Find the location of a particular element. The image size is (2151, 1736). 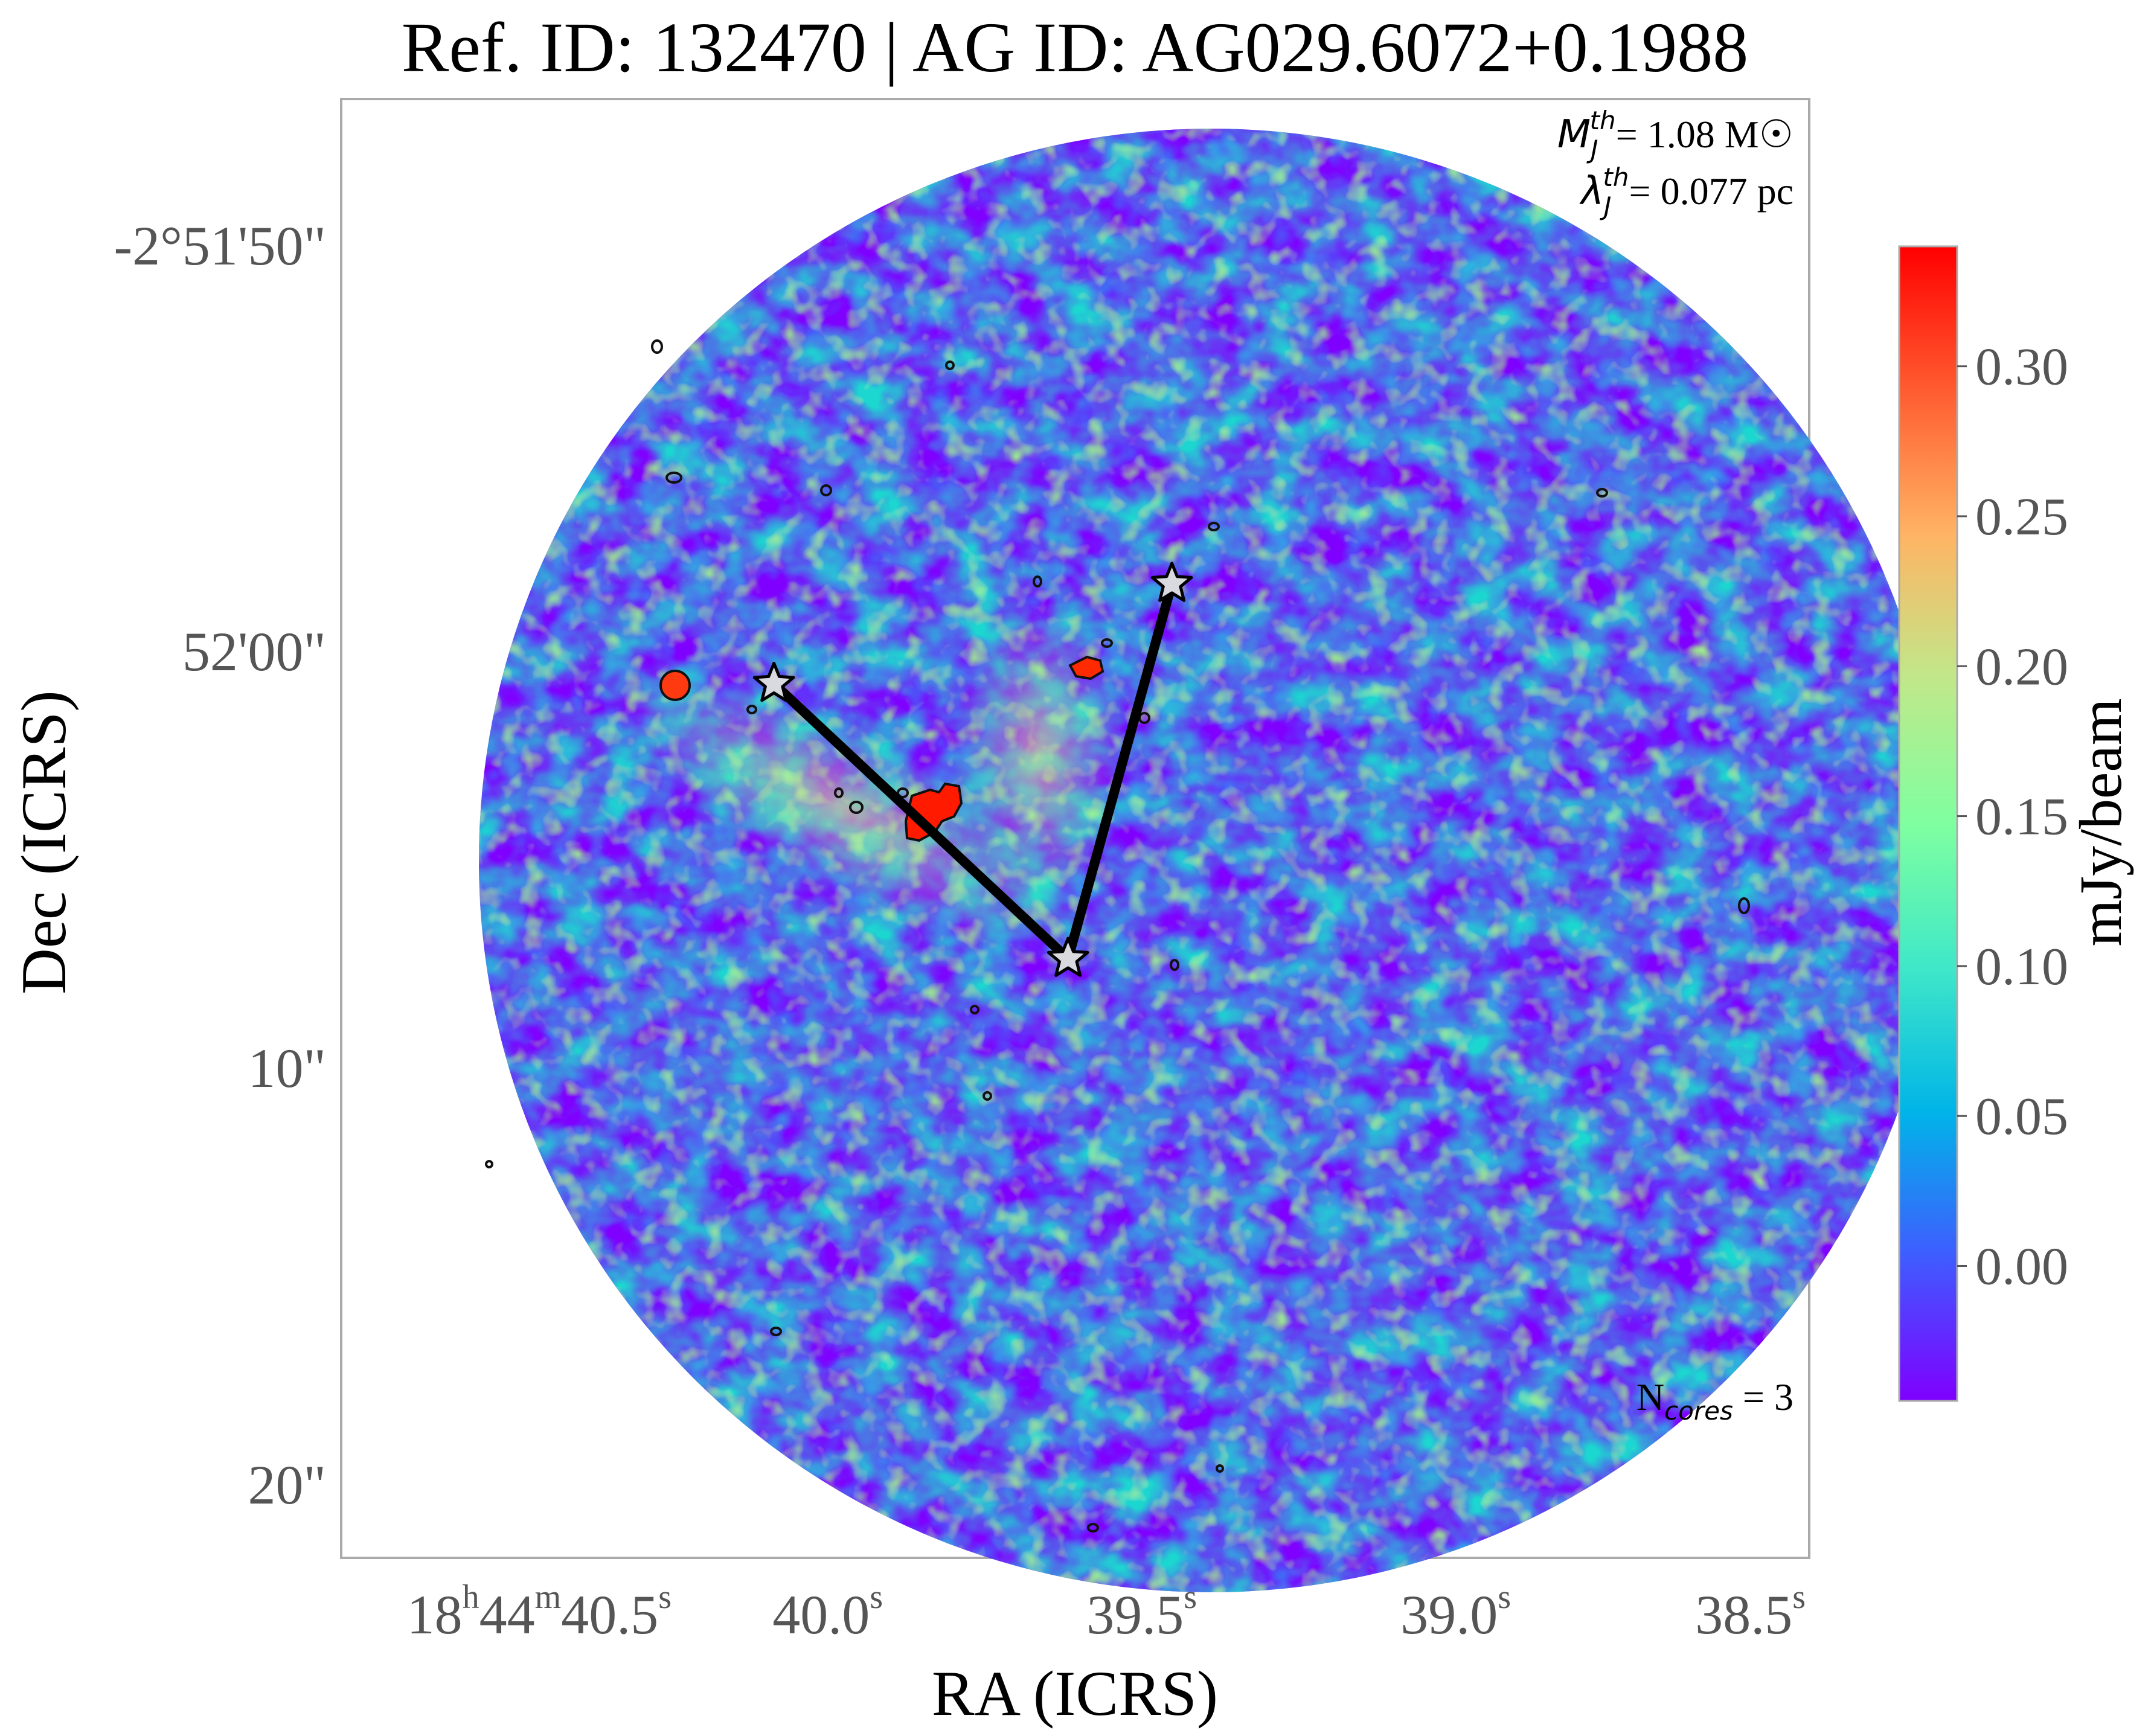

colorbar-label: mJy/beam is located at coordinates (2100, 822).